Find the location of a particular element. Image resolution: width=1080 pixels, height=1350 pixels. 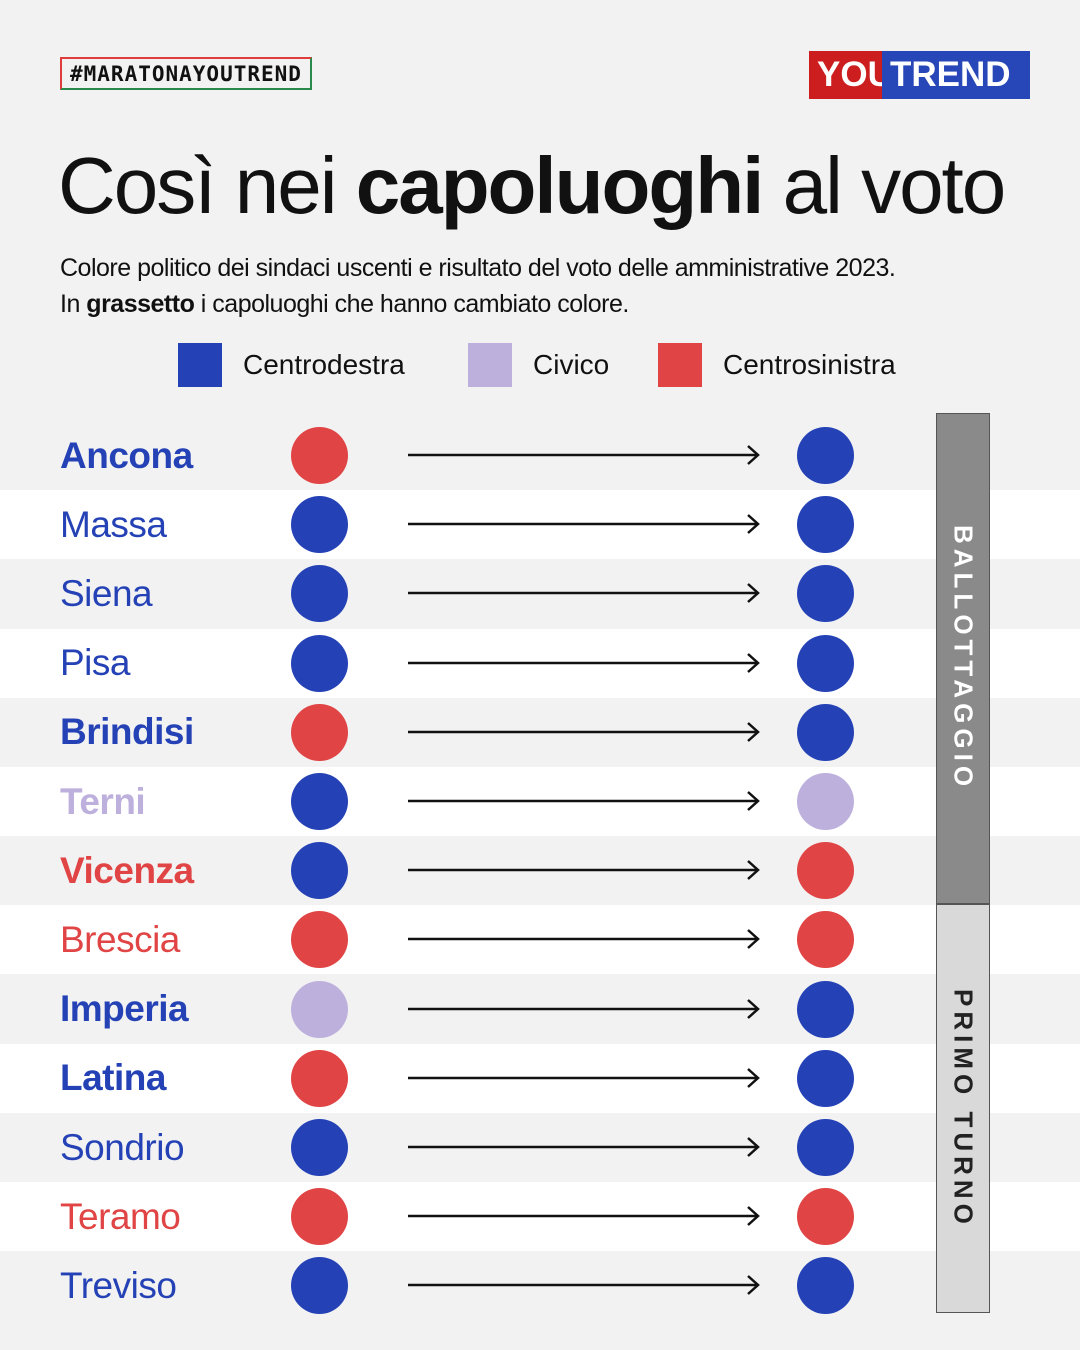

hashtag-label: #MARATONAYOUTREND is located at coordinates (186, 73).